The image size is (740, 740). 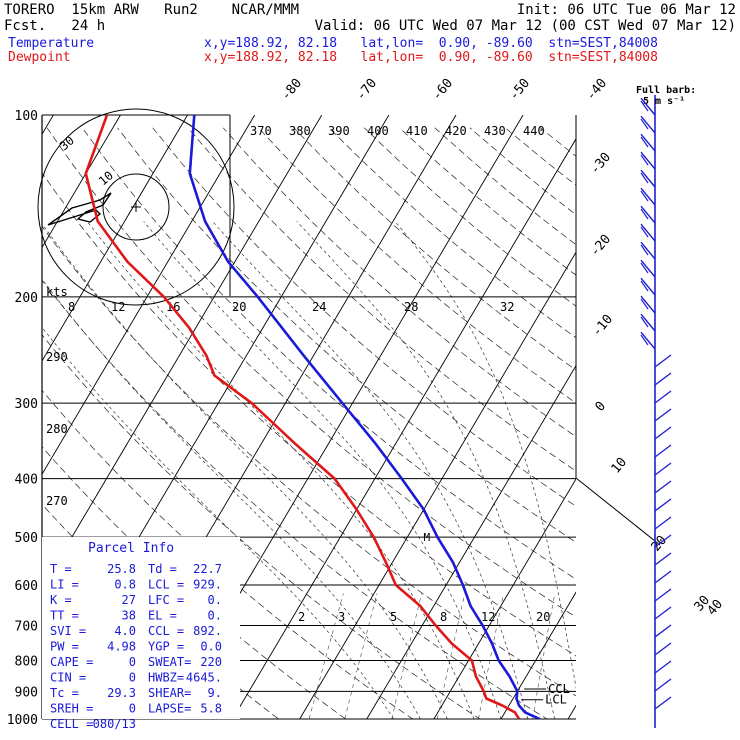 I want to click on pressure-tick-label: 700, so click(x=26, y=626).